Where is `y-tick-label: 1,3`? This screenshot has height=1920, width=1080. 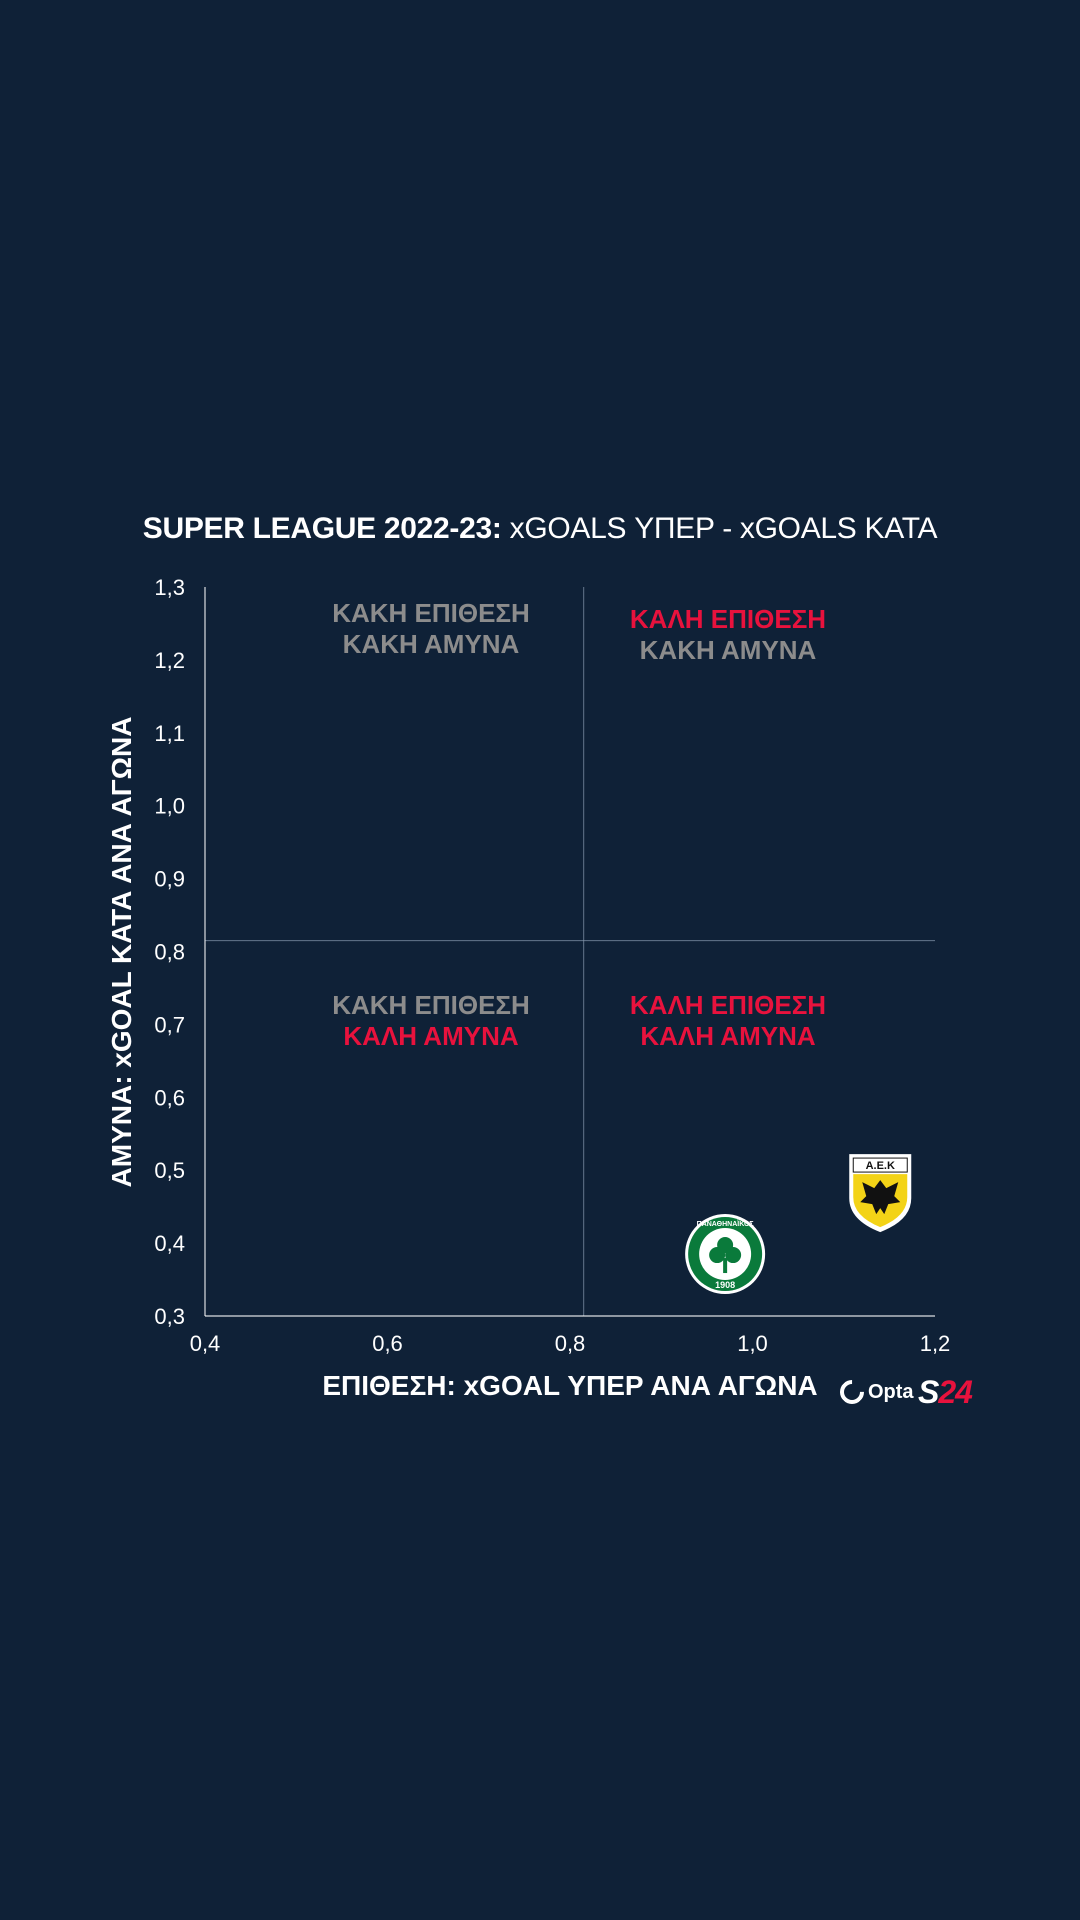 y-tick-label: 1,3 is located at coordinates (169, 587).